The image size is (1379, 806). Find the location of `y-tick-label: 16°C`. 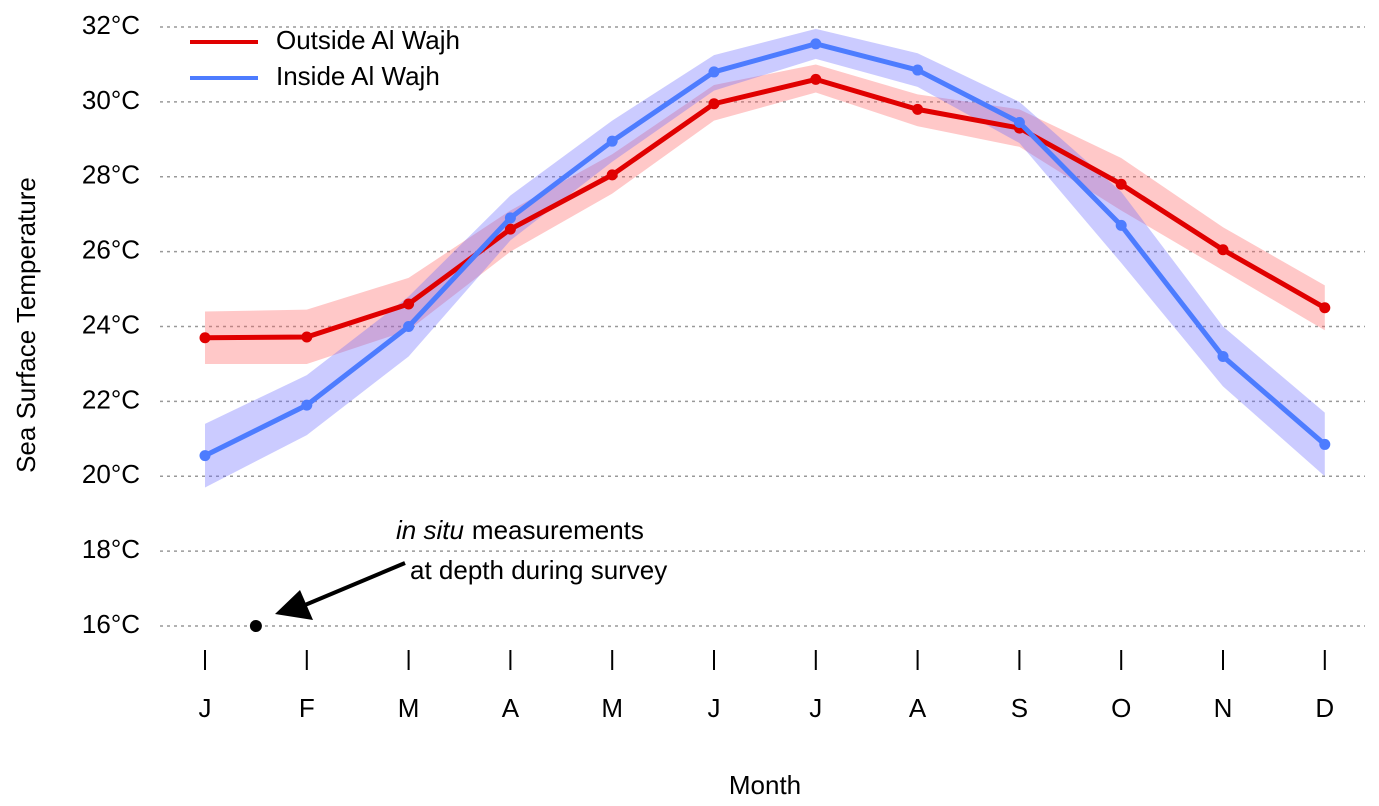

y-tick-label: 16°C is located at coordinates (111, 624).